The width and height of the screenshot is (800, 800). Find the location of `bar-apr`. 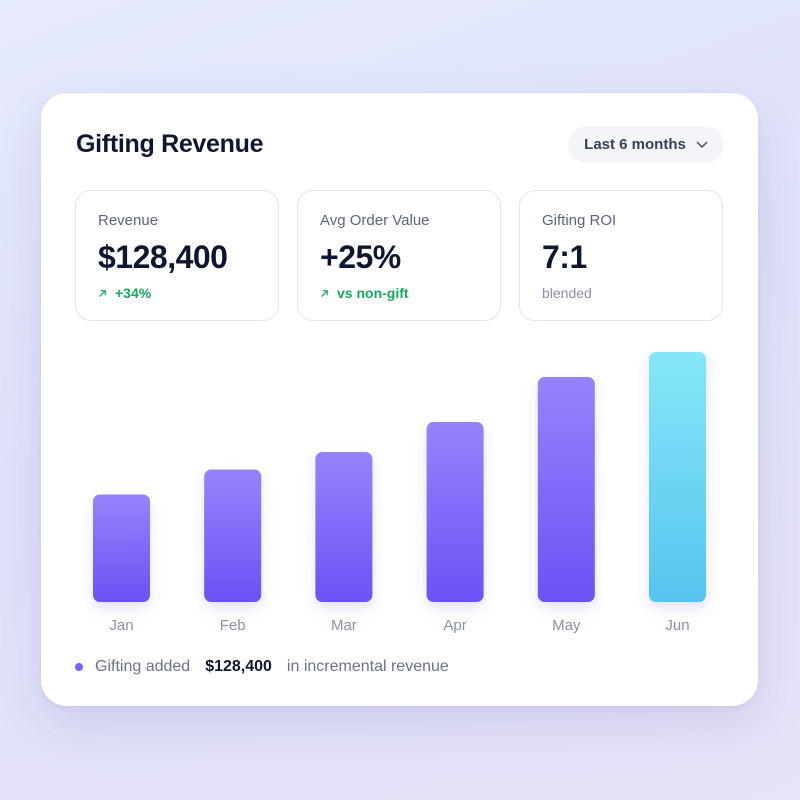

bar-apr is located at coordinates (455, 512).